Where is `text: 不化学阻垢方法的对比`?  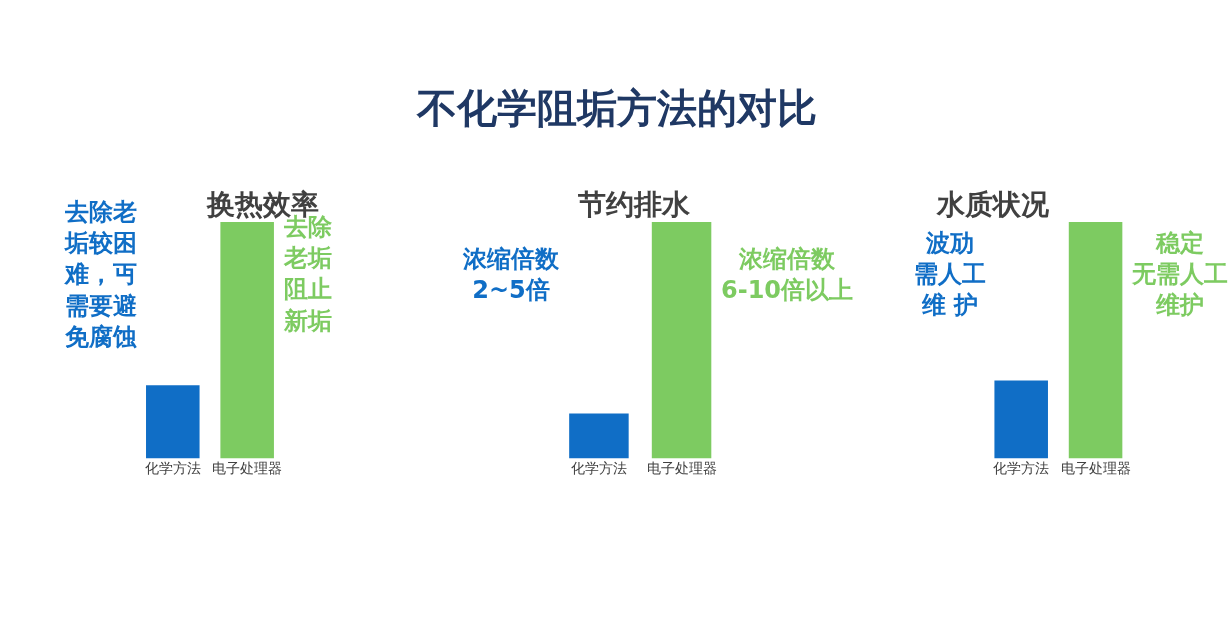 text: 不化学阻垢方法的对比 is located at coordinates (616, 108).